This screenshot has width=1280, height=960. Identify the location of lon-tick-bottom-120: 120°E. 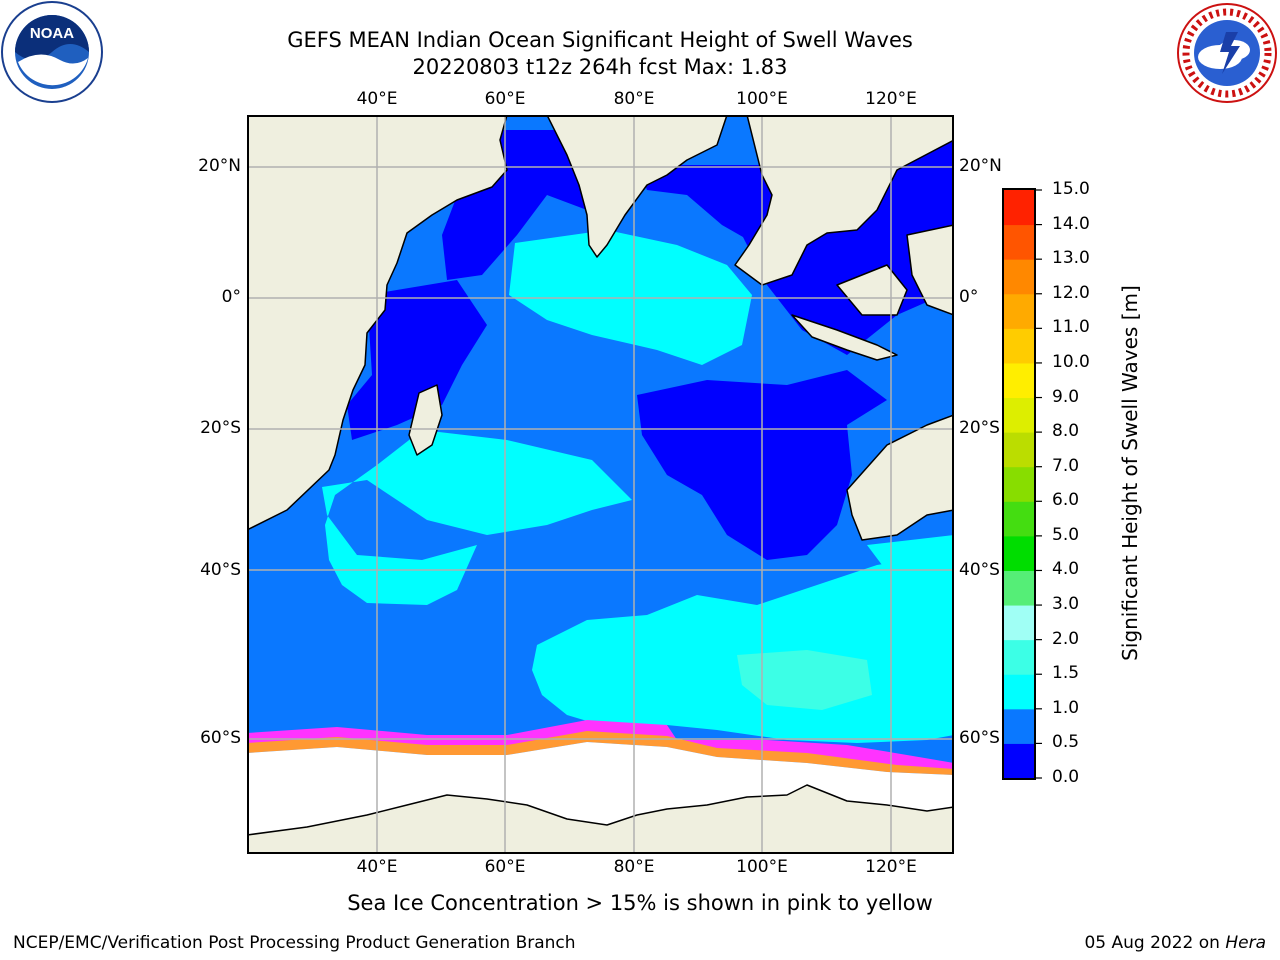
(891, 867).